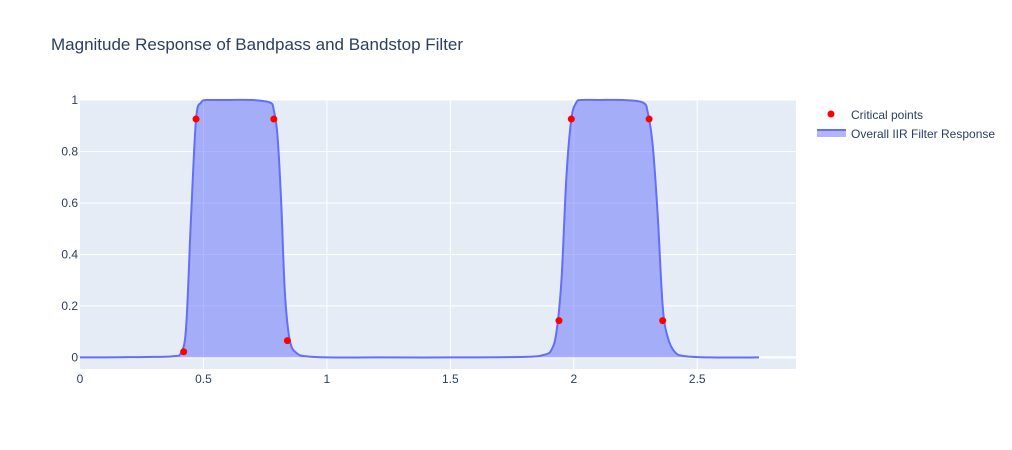 The height and width of the screenshot is (450, 1012). I want to click on x-tick-label: 1.5, so click(450, 379).